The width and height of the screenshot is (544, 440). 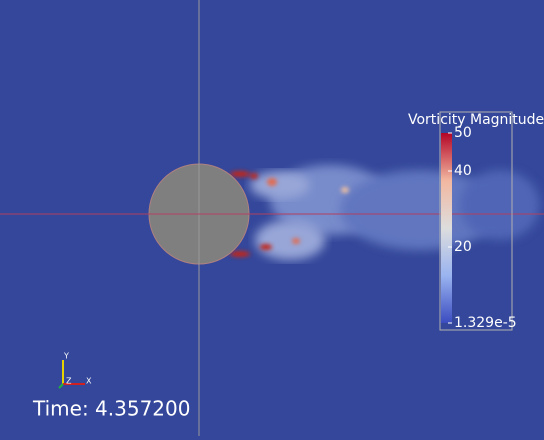 What do you see at coordinates (476, 120) in the screenshot?
I see `colorbar-title: Vorticity Magnitude` at bounding box center [476, 120].